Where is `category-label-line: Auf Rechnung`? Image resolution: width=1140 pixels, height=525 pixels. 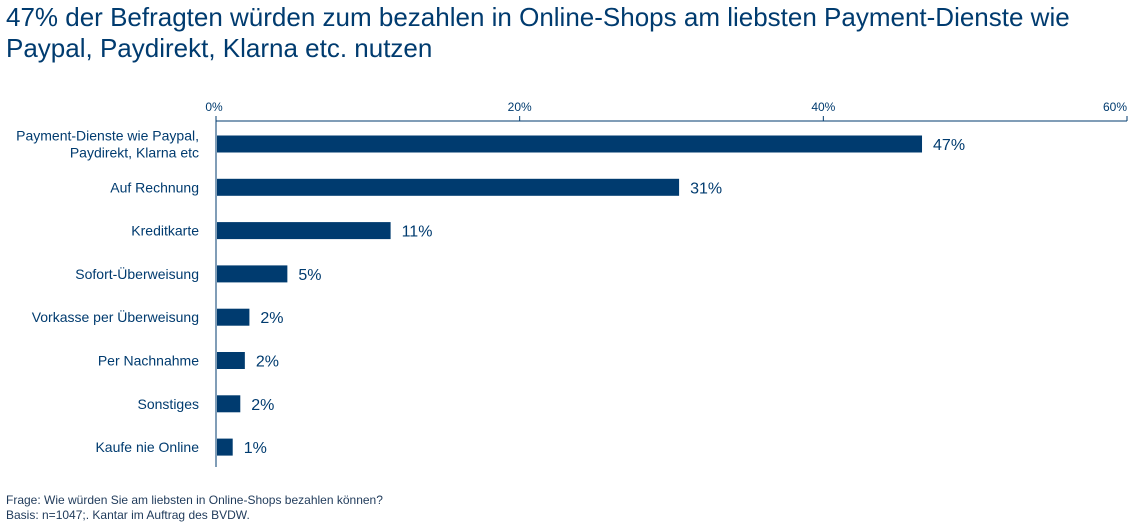
category-label-line: Auf Rechnung is located at coordinates (154, 187).